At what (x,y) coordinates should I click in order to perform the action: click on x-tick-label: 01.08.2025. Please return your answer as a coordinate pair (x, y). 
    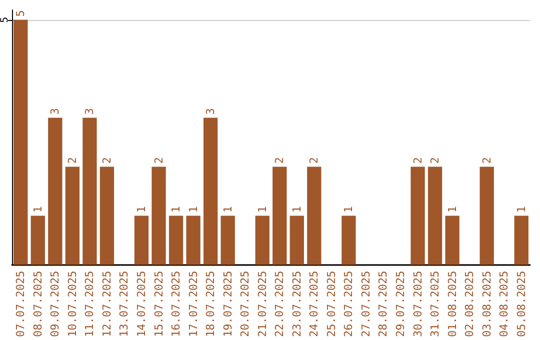
    Looking at the image, I should click on (452, 304).